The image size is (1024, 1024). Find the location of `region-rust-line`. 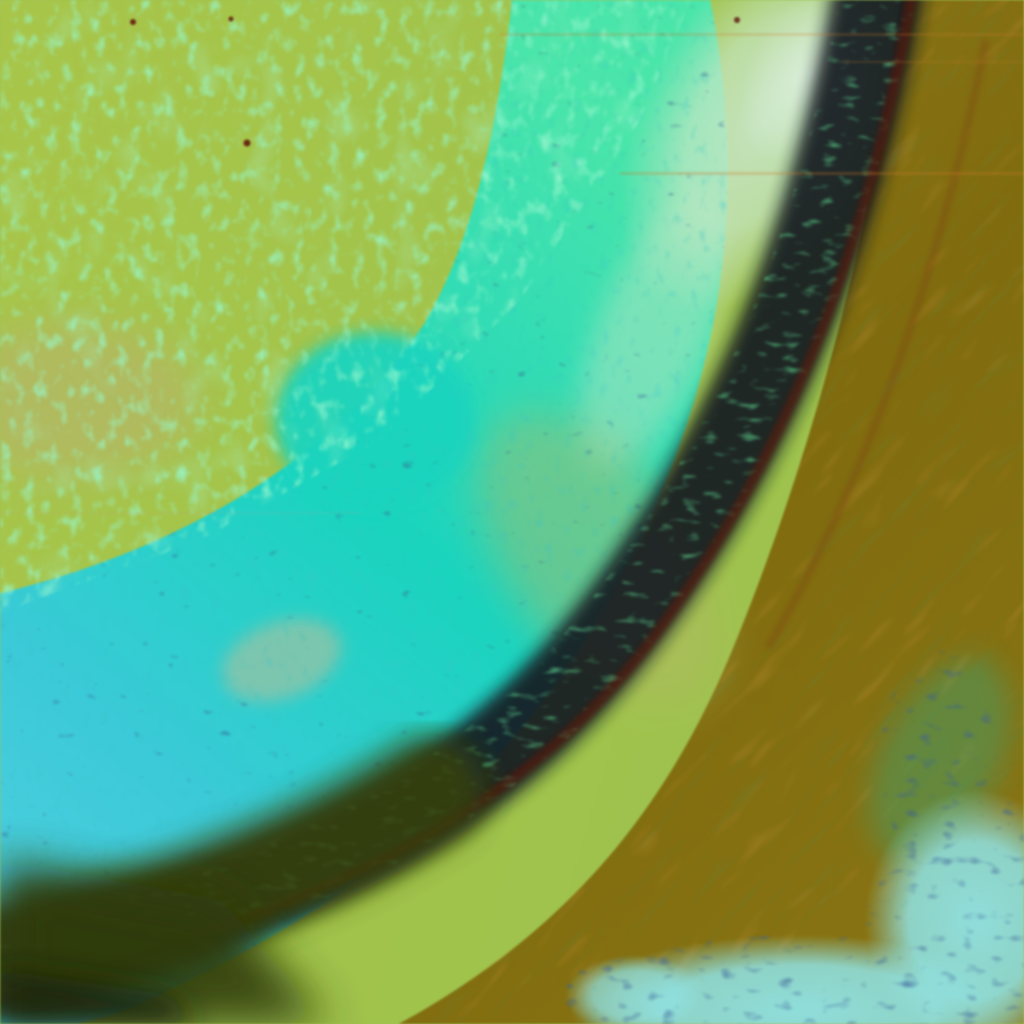

region-rust-line is located at coordinates (877, 344).